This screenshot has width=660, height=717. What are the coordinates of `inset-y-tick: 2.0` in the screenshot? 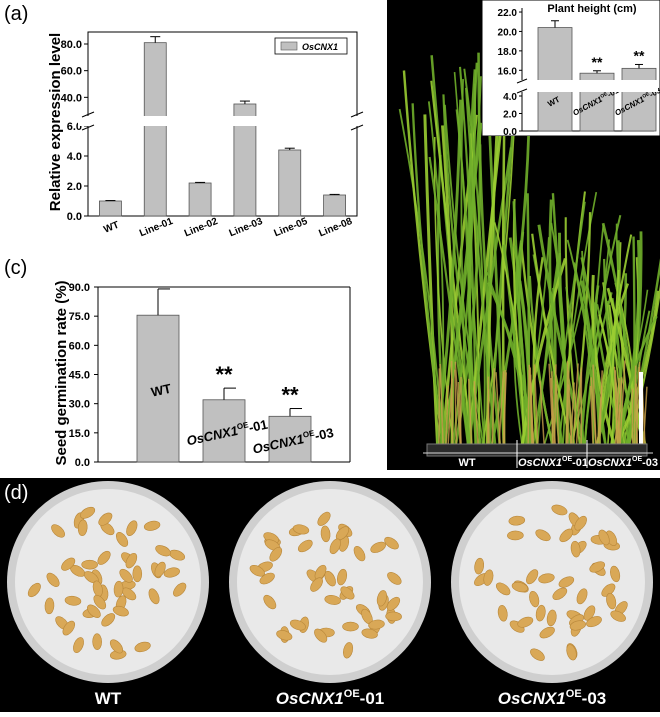 It's located at (510, 115).